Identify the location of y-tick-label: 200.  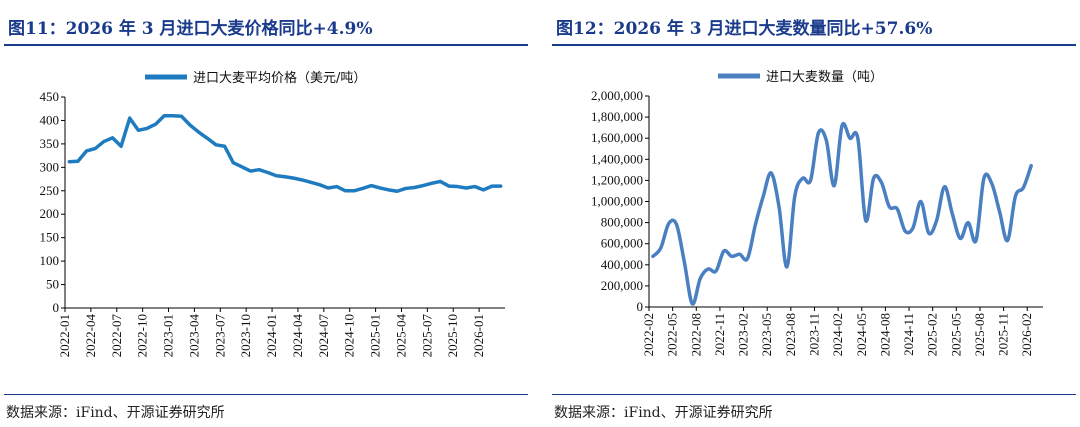
(50, 213).